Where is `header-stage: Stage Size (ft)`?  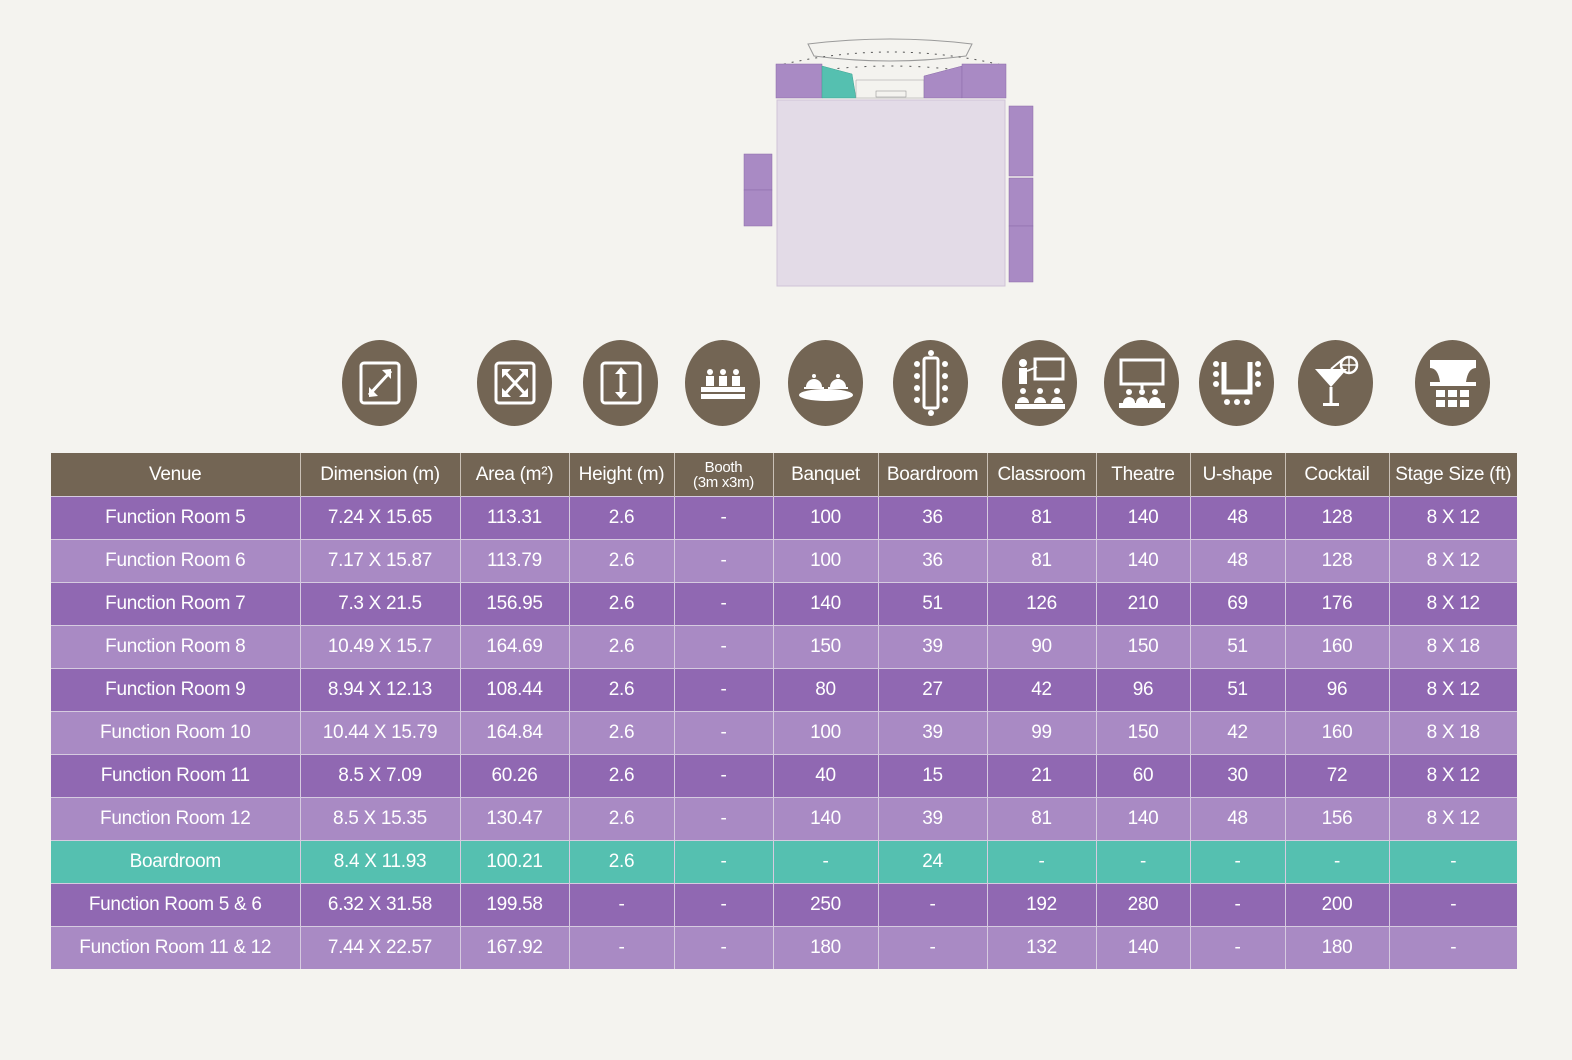
header-stage: Stage Size (ft) is located at coordinates (1453, 475).